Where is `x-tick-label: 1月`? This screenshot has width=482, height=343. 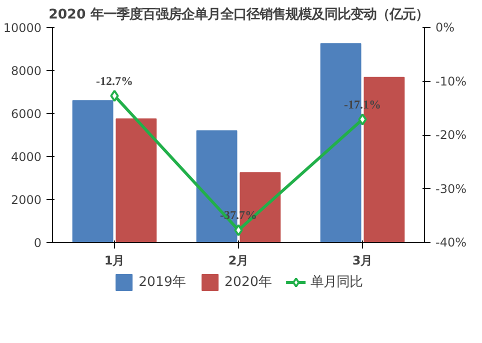 x-tick-label: 1月 is located at coordinates (114, 261).